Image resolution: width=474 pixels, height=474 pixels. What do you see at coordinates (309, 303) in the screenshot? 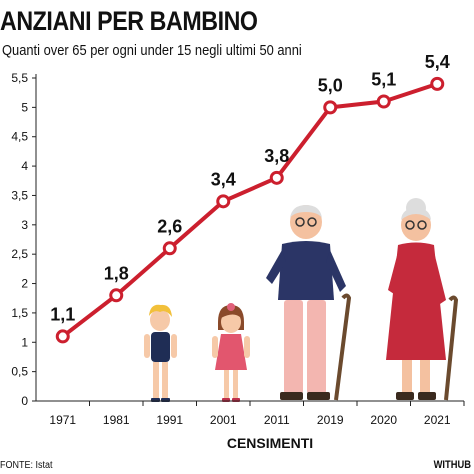
I see `grandfather-figure-icon` at bounding box center [309, 303].